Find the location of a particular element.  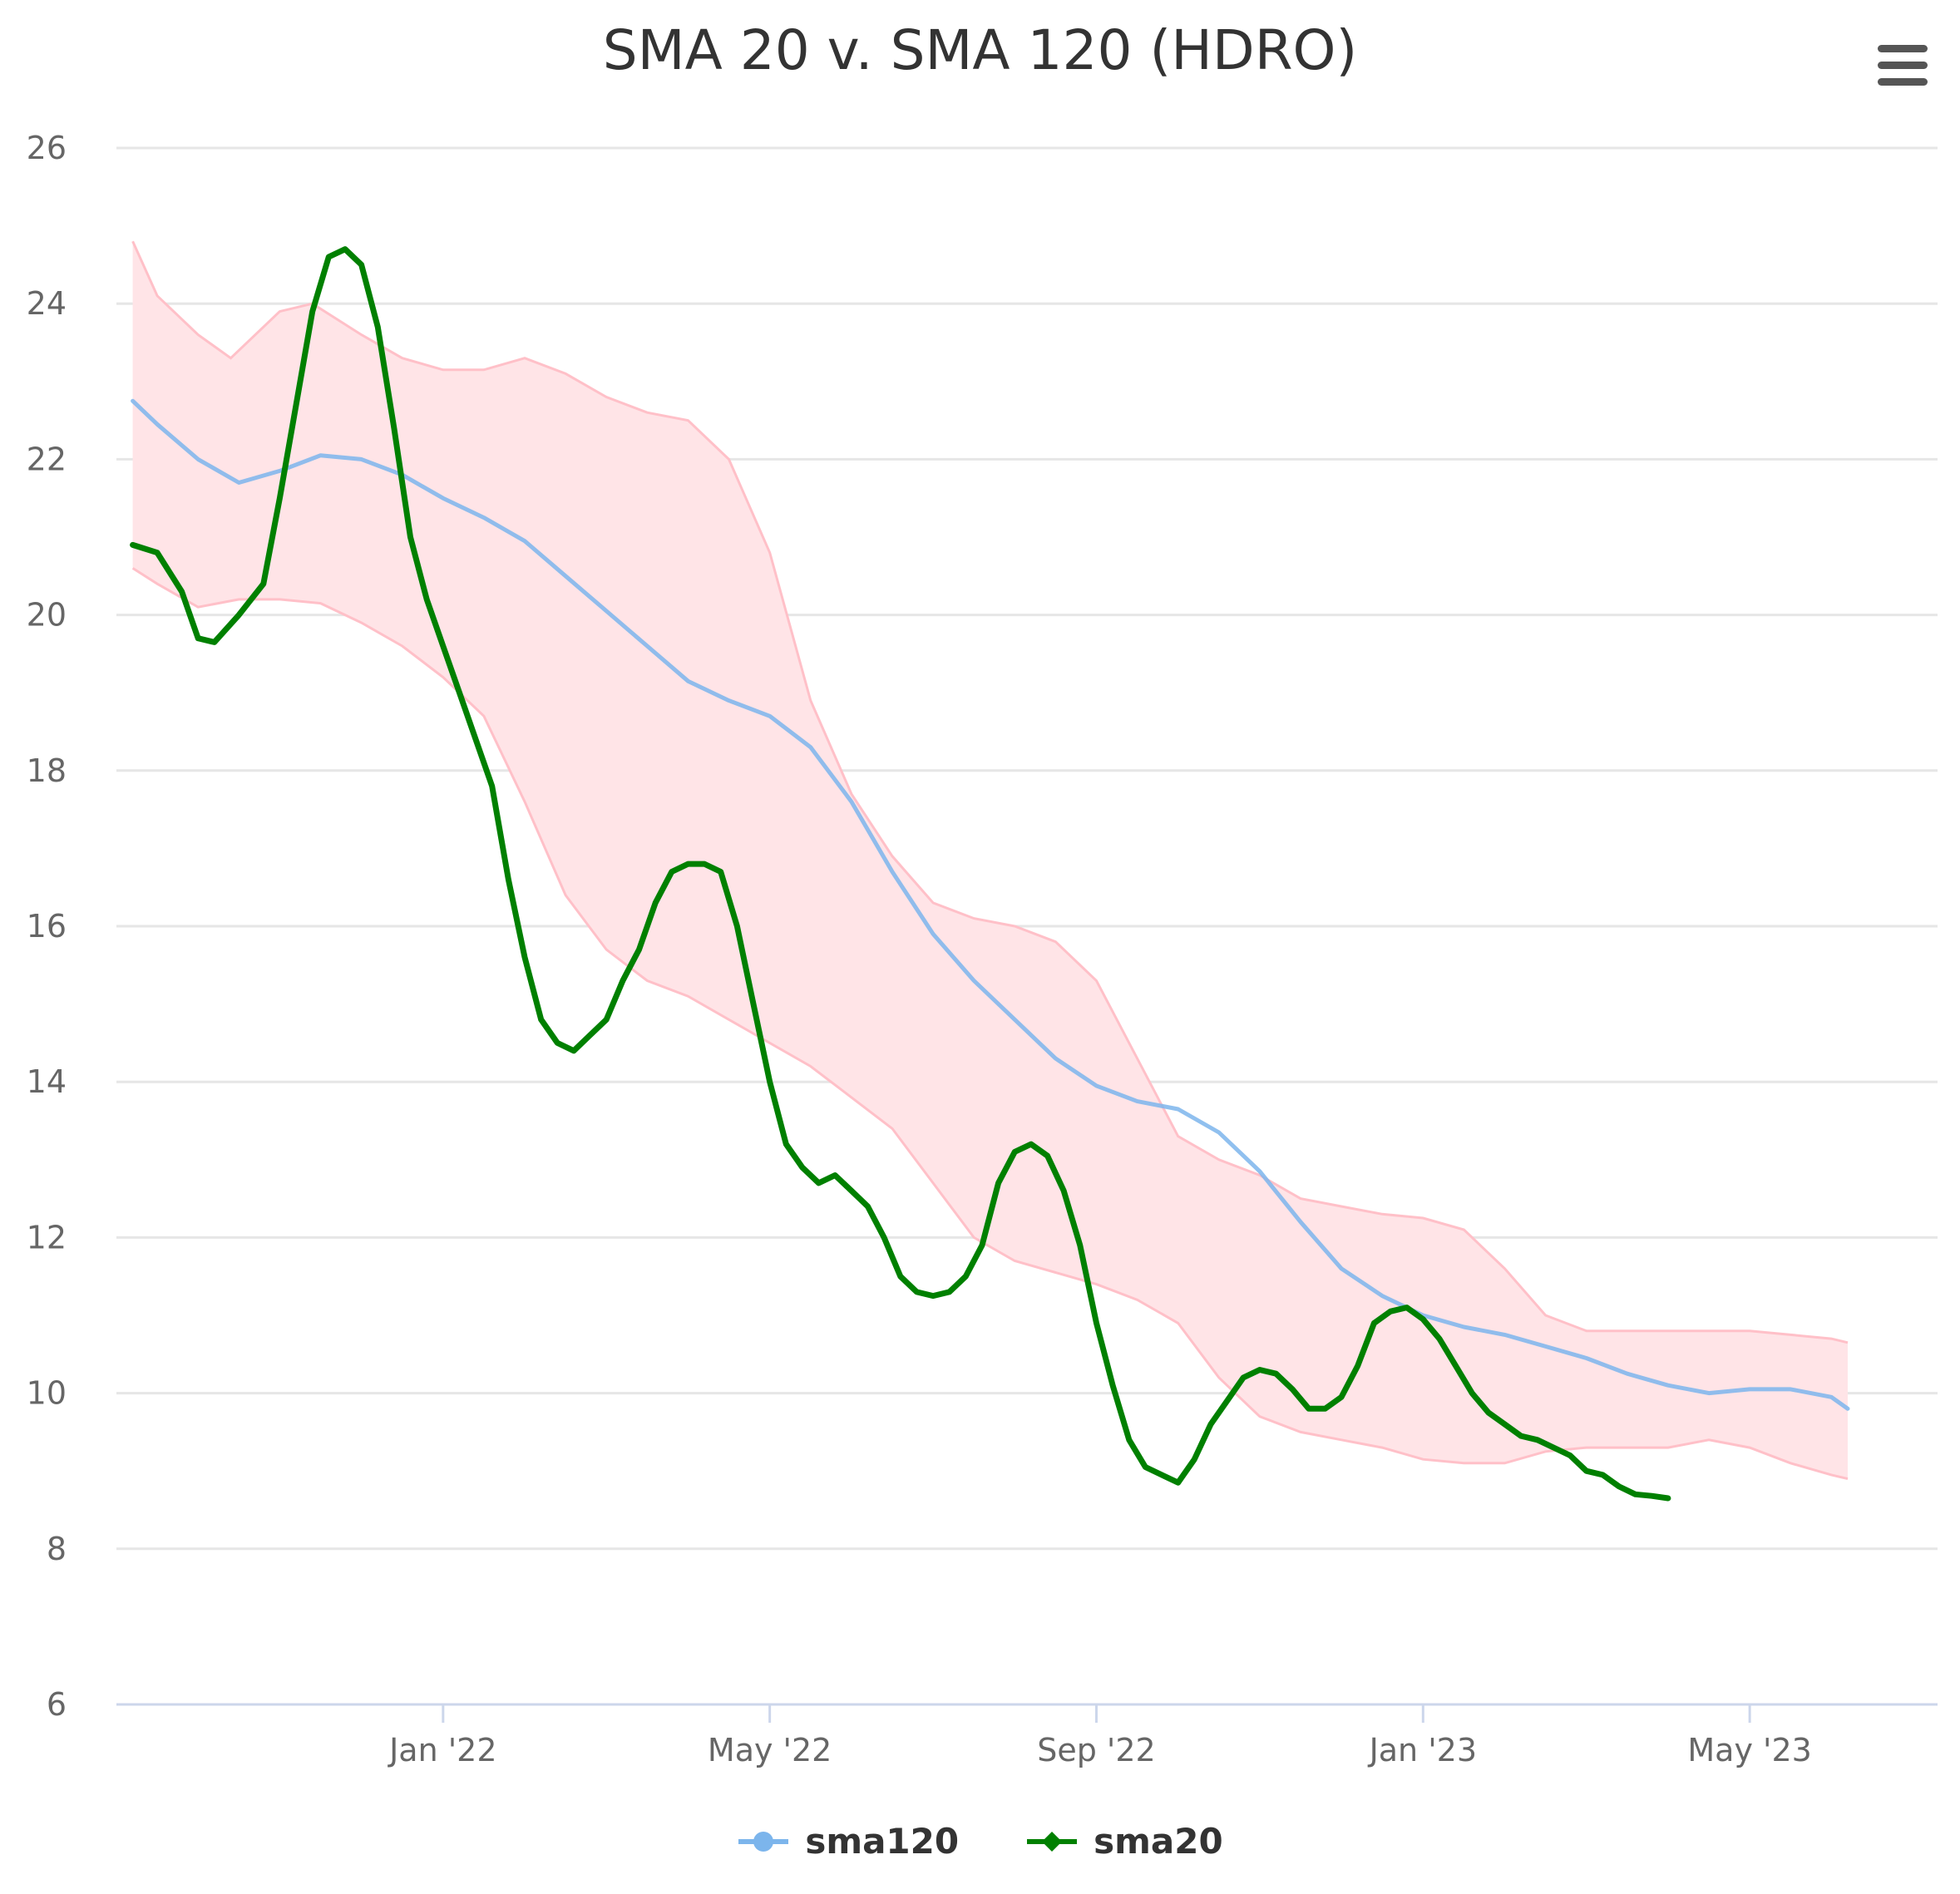

y-tick-label: 8 is located at coordinates (57, 1549).